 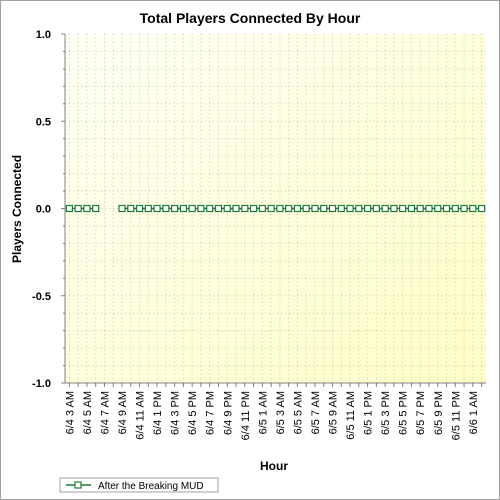 I want to click on x-tick-label: 6/5 5 AM, so click(x=298, y=412).